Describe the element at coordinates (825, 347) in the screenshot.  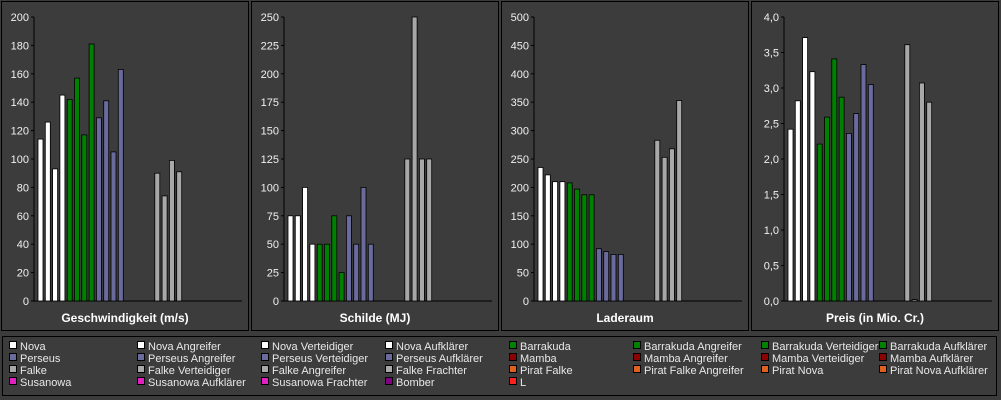
I see `legend-label: Barrakuda Verteidiger` at that location.